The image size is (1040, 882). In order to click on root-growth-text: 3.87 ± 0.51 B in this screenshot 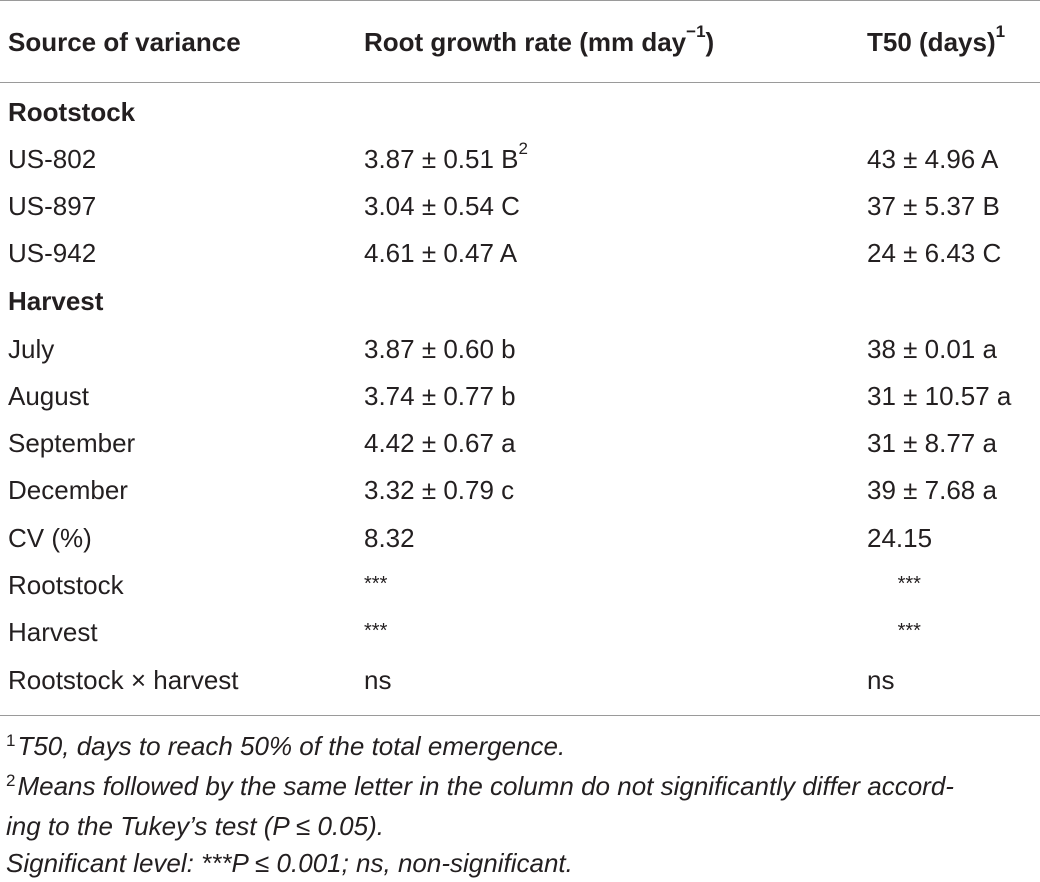, I will do `click(441, 159)`.